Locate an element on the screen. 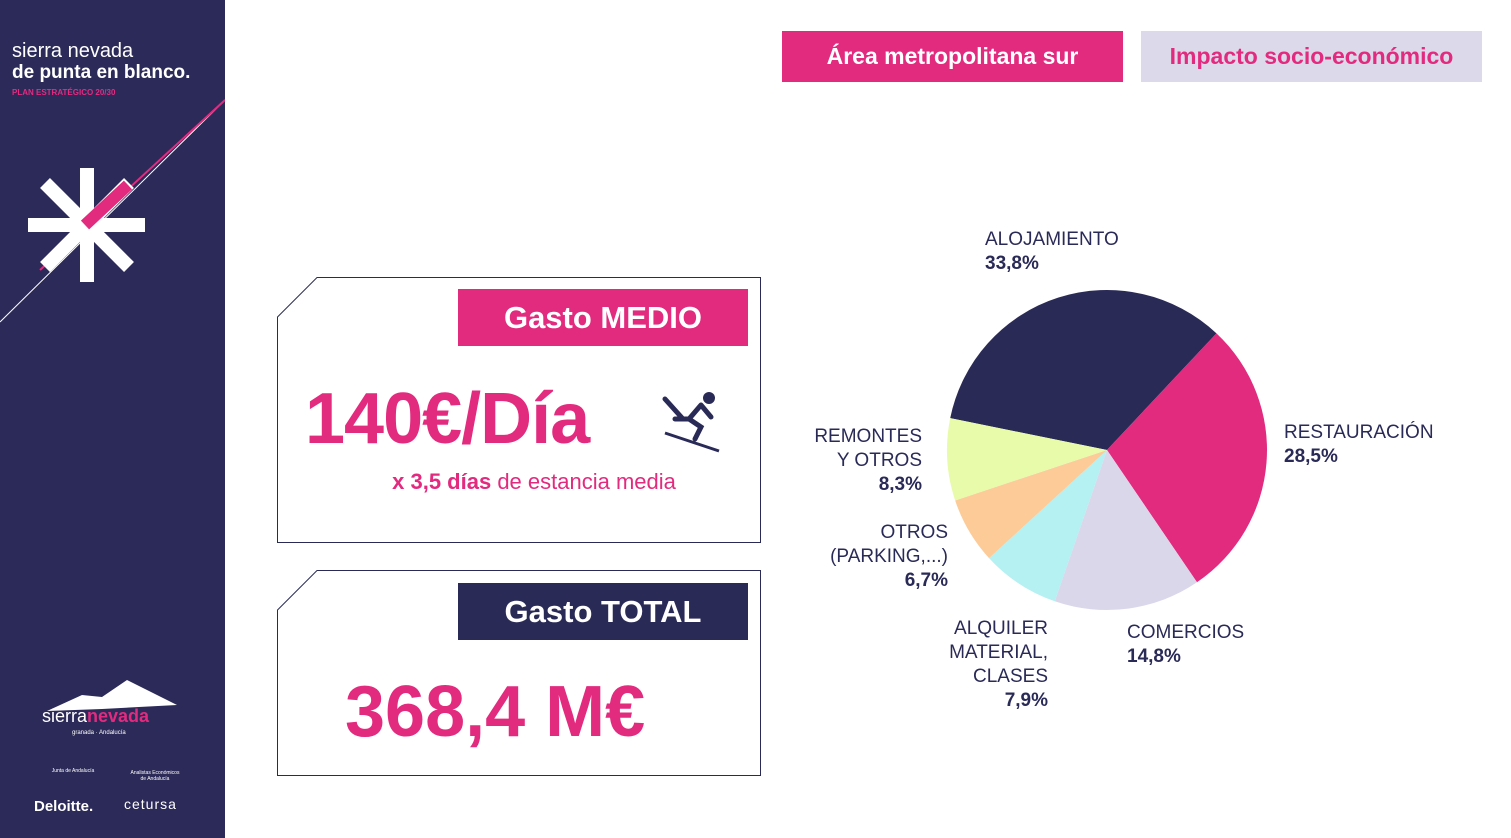  slice-label: COMERCIOS is located at coordinates (1186, 632).